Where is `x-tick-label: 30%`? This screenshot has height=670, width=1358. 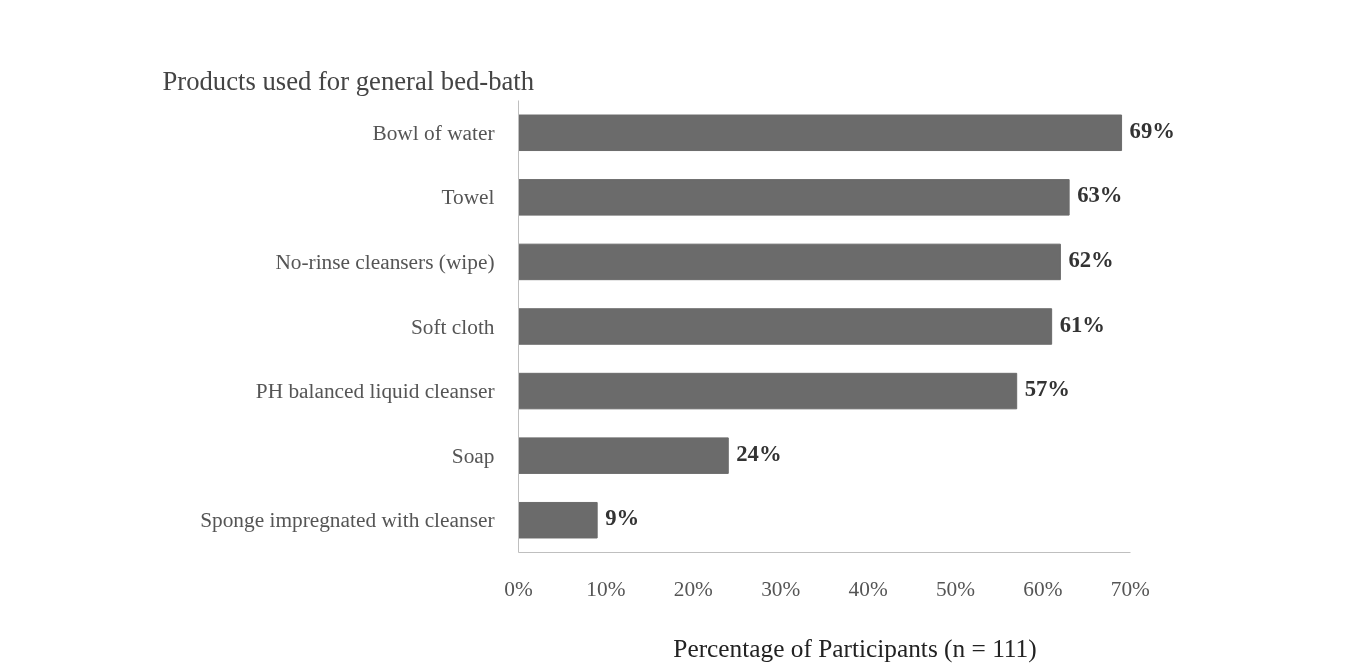 x-tick-label: 30% is located at coordinates (781, 588).